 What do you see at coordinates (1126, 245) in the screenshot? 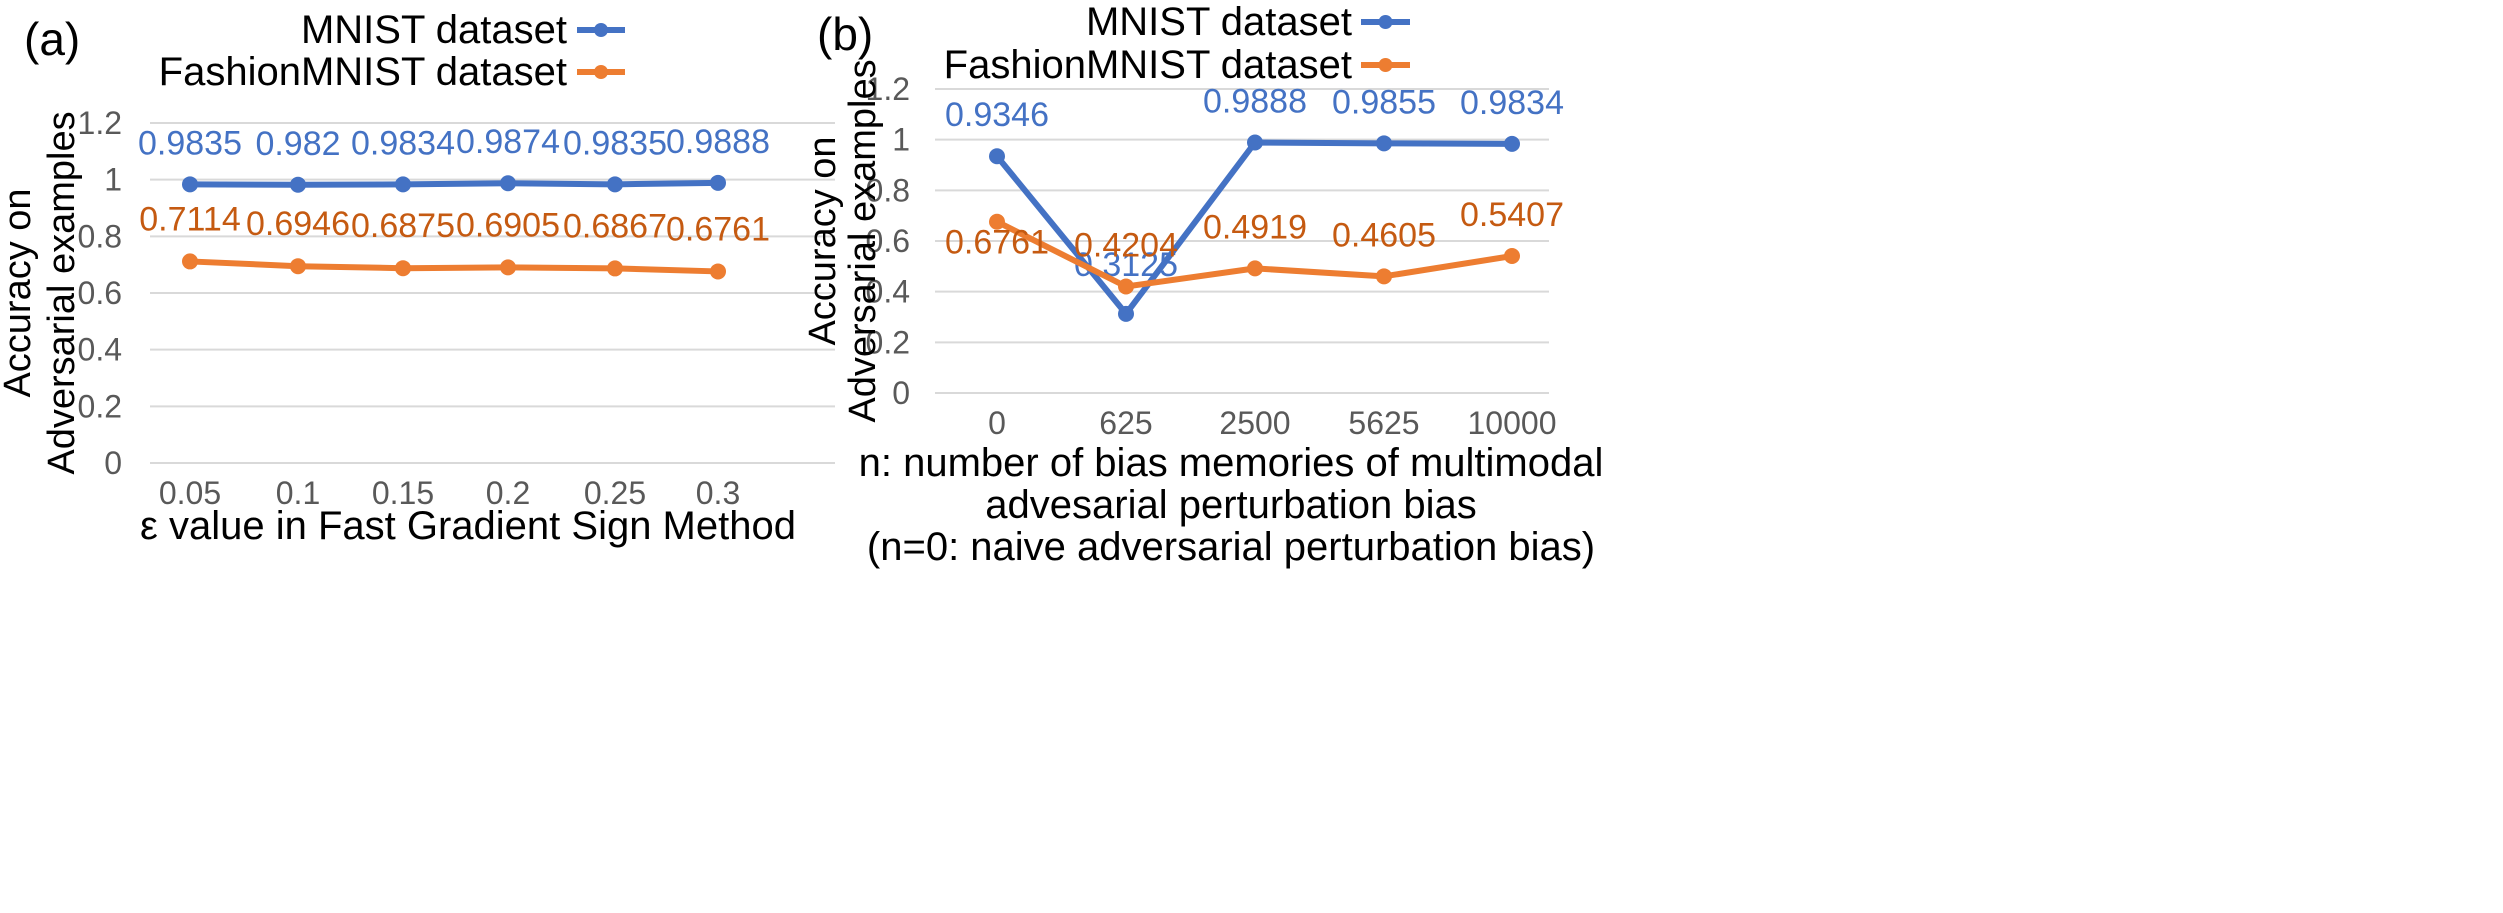
I see `data-label: 0.4204` at bounding box center [1126, 245].